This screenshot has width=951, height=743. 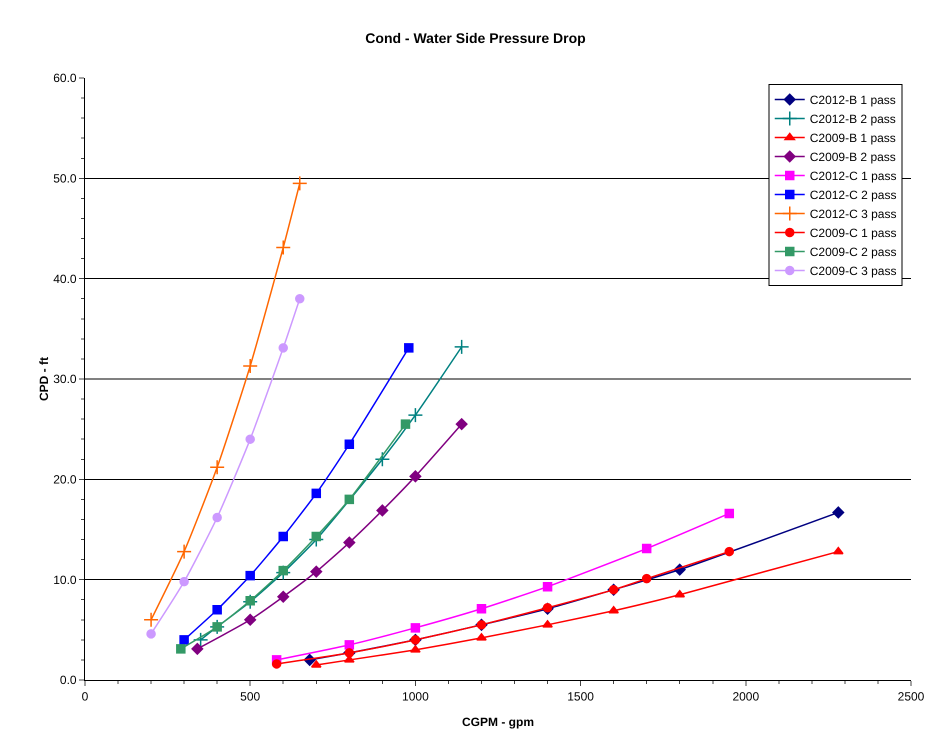 What do you see at coordinates (853, 119) in the screenshot?
I see `legend-label: C2012-B 2 pass` at bounding box center [853, 119].